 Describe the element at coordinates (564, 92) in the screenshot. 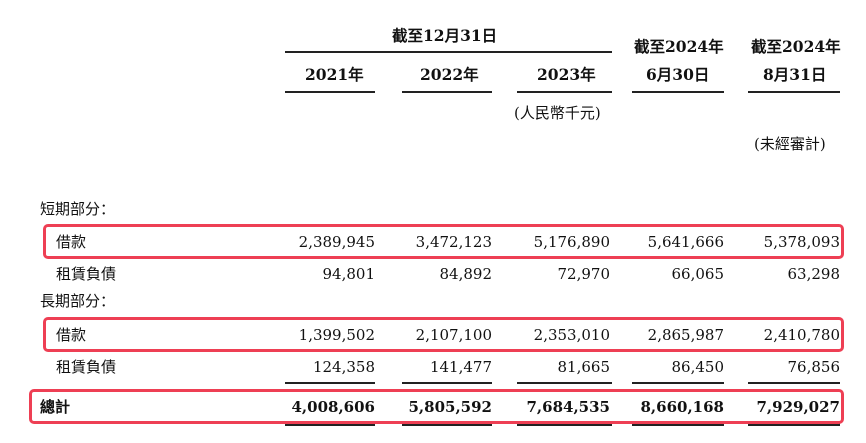

I see `col3-header-rule` at that location.